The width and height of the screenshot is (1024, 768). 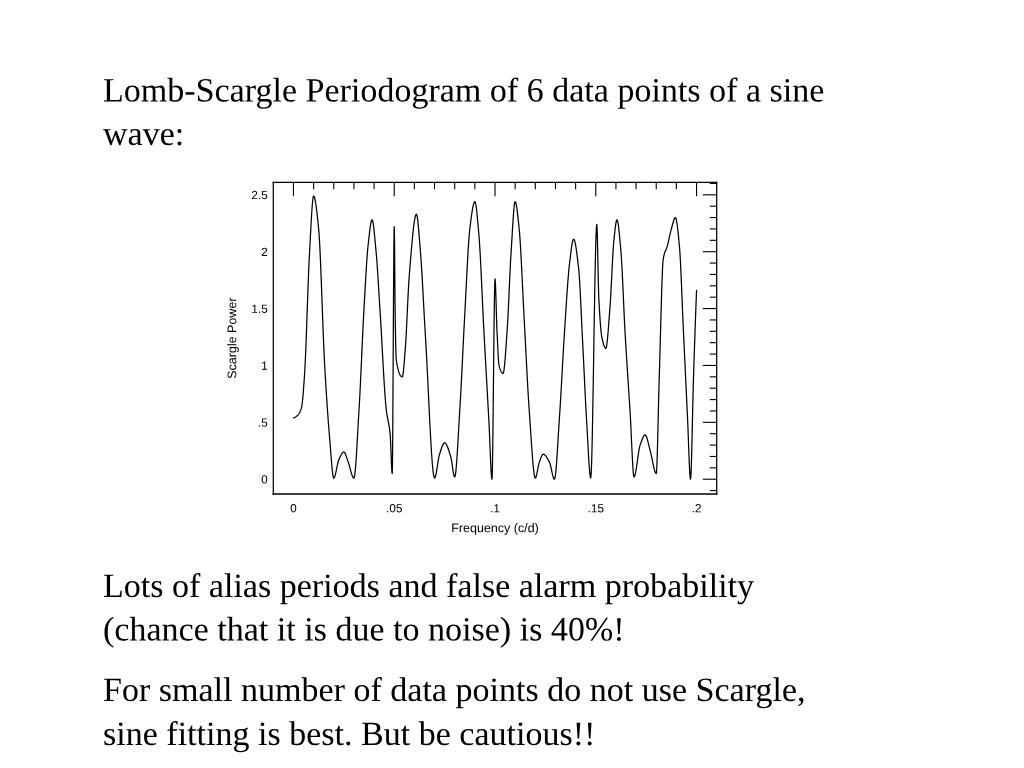 What do you see at coordinates (453, 715) in the screenshot?
I see `text: For small number of data points do not use Scargle, sine fitting is best. But be cautious!!` at bounding box center [453, 715].